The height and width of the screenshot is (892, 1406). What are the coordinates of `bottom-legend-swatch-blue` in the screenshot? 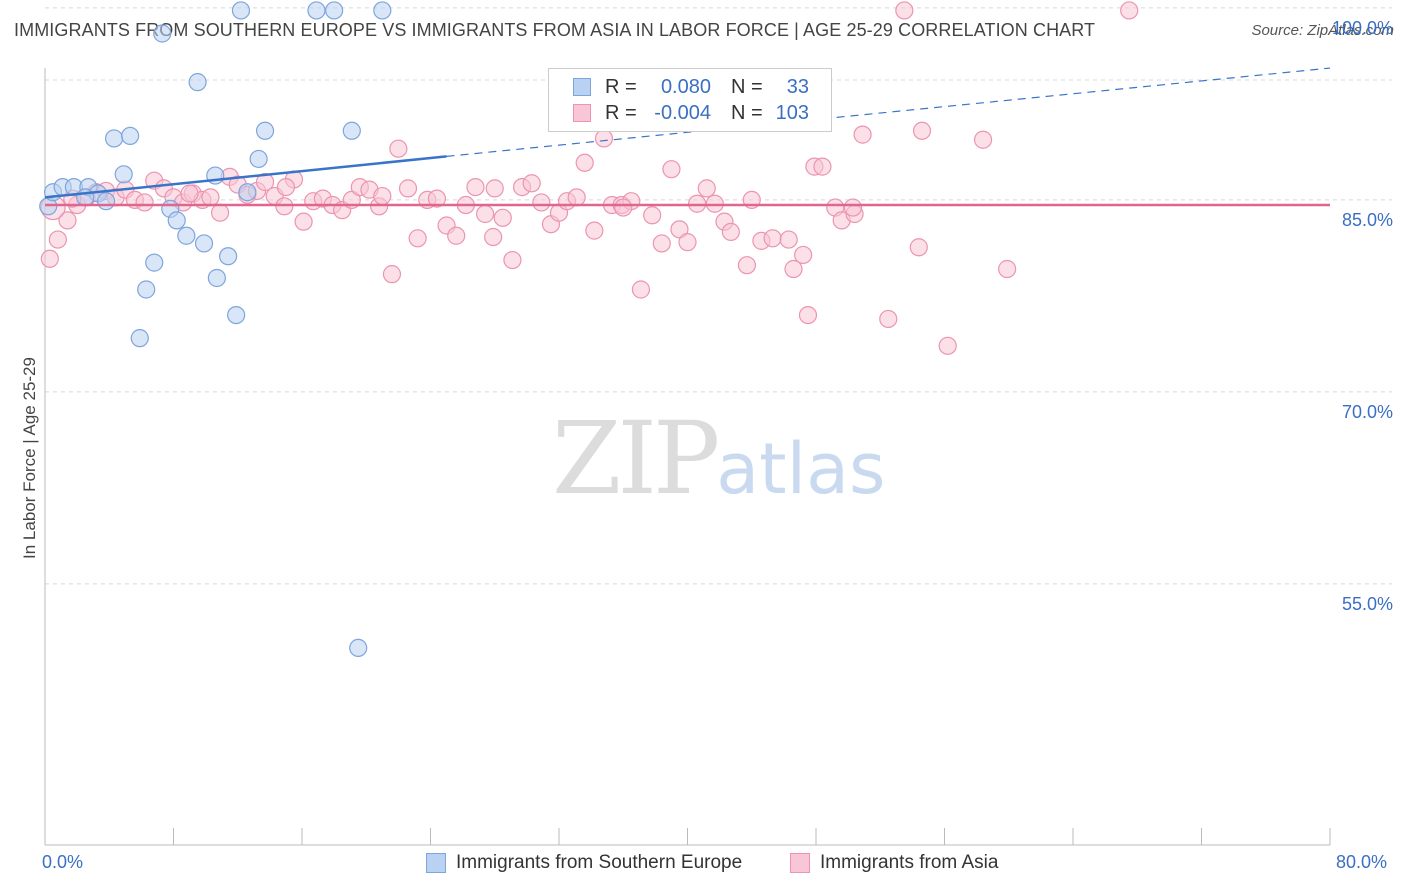 It's located at (436, 863).